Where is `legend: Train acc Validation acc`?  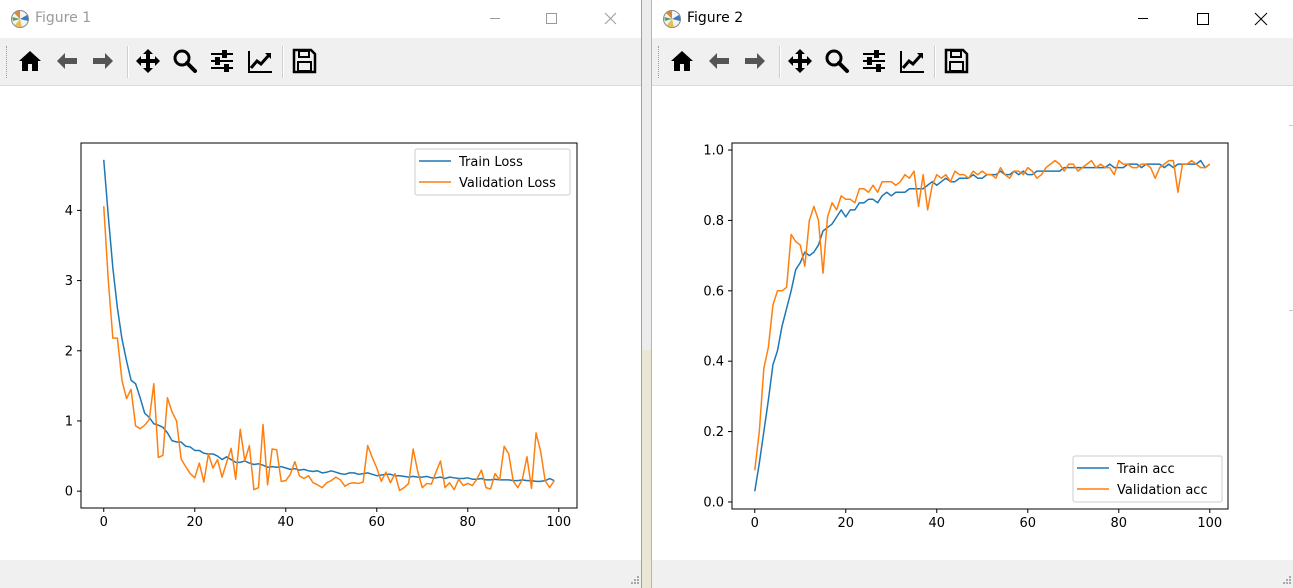 legend: Train acc Validation acc is located at coordinates (1147, 479).